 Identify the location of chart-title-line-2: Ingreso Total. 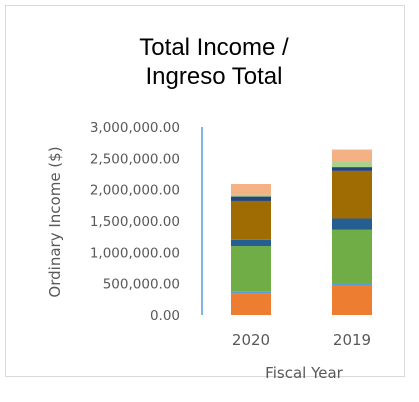
(214, 76).